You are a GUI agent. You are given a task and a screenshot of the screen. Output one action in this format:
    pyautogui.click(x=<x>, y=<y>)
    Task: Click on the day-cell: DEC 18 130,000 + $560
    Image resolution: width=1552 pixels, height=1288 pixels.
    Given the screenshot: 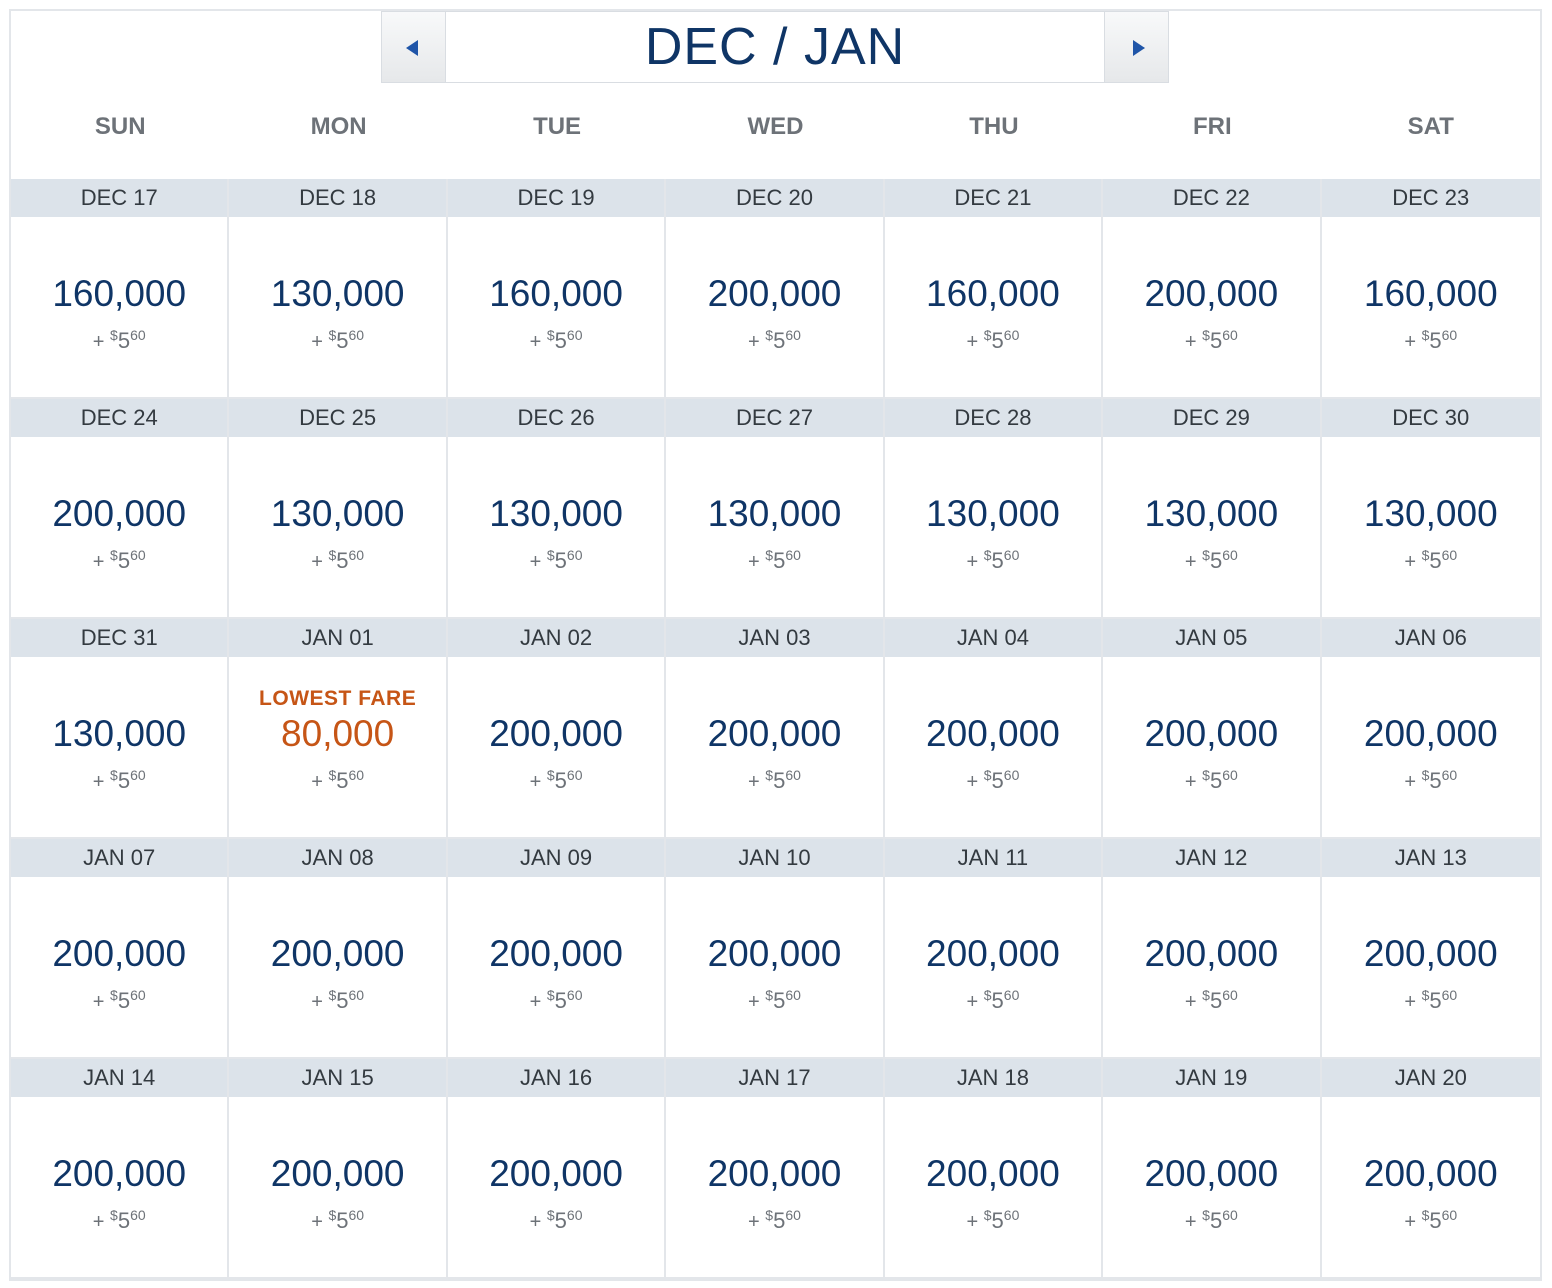 What is the action you would take?
    pyautogui.click(x=338, y=289)
    